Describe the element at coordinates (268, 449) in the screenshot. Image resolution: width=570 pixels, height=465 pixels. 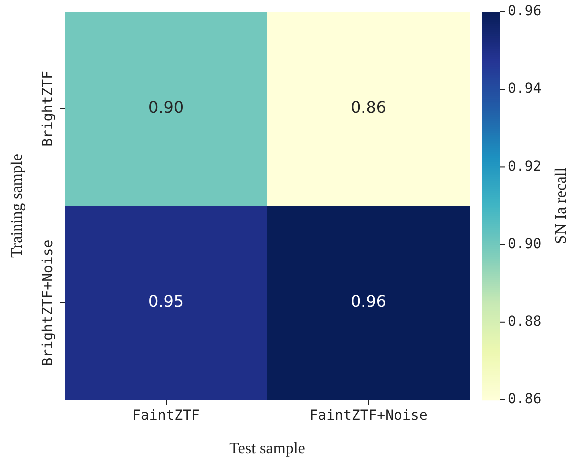
I see `x-axis-title: Test sample` at that location.